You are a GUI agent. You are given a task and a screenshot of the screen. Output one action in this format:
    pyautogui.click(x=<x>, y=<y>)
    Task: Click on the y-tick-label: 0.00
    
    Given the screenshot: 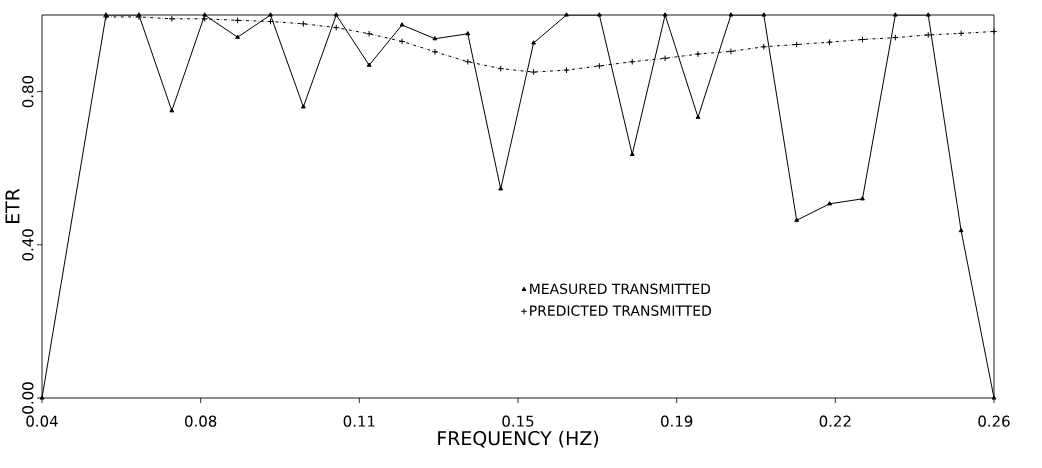 What is the action you would take?
    pyautogui.click(x=28, y=398)
    